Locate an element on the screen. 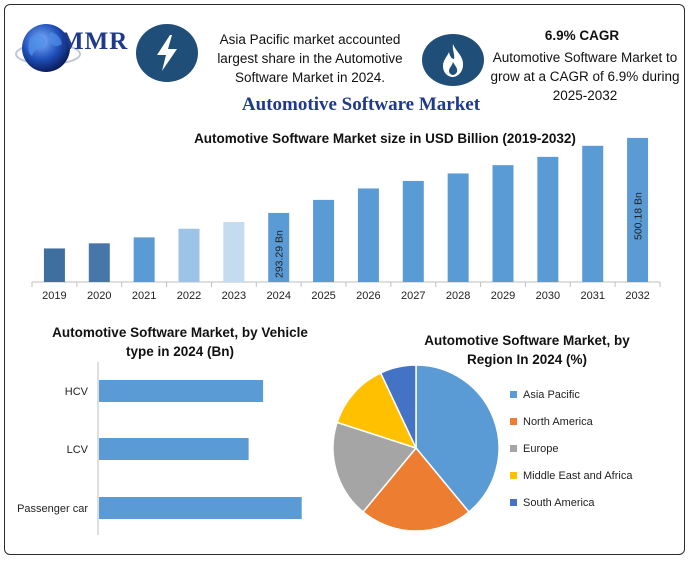 Image resolution: width=691 pixels, height=561 pixels. x-tick-label: 2020 is located at coordinates (99, 296).